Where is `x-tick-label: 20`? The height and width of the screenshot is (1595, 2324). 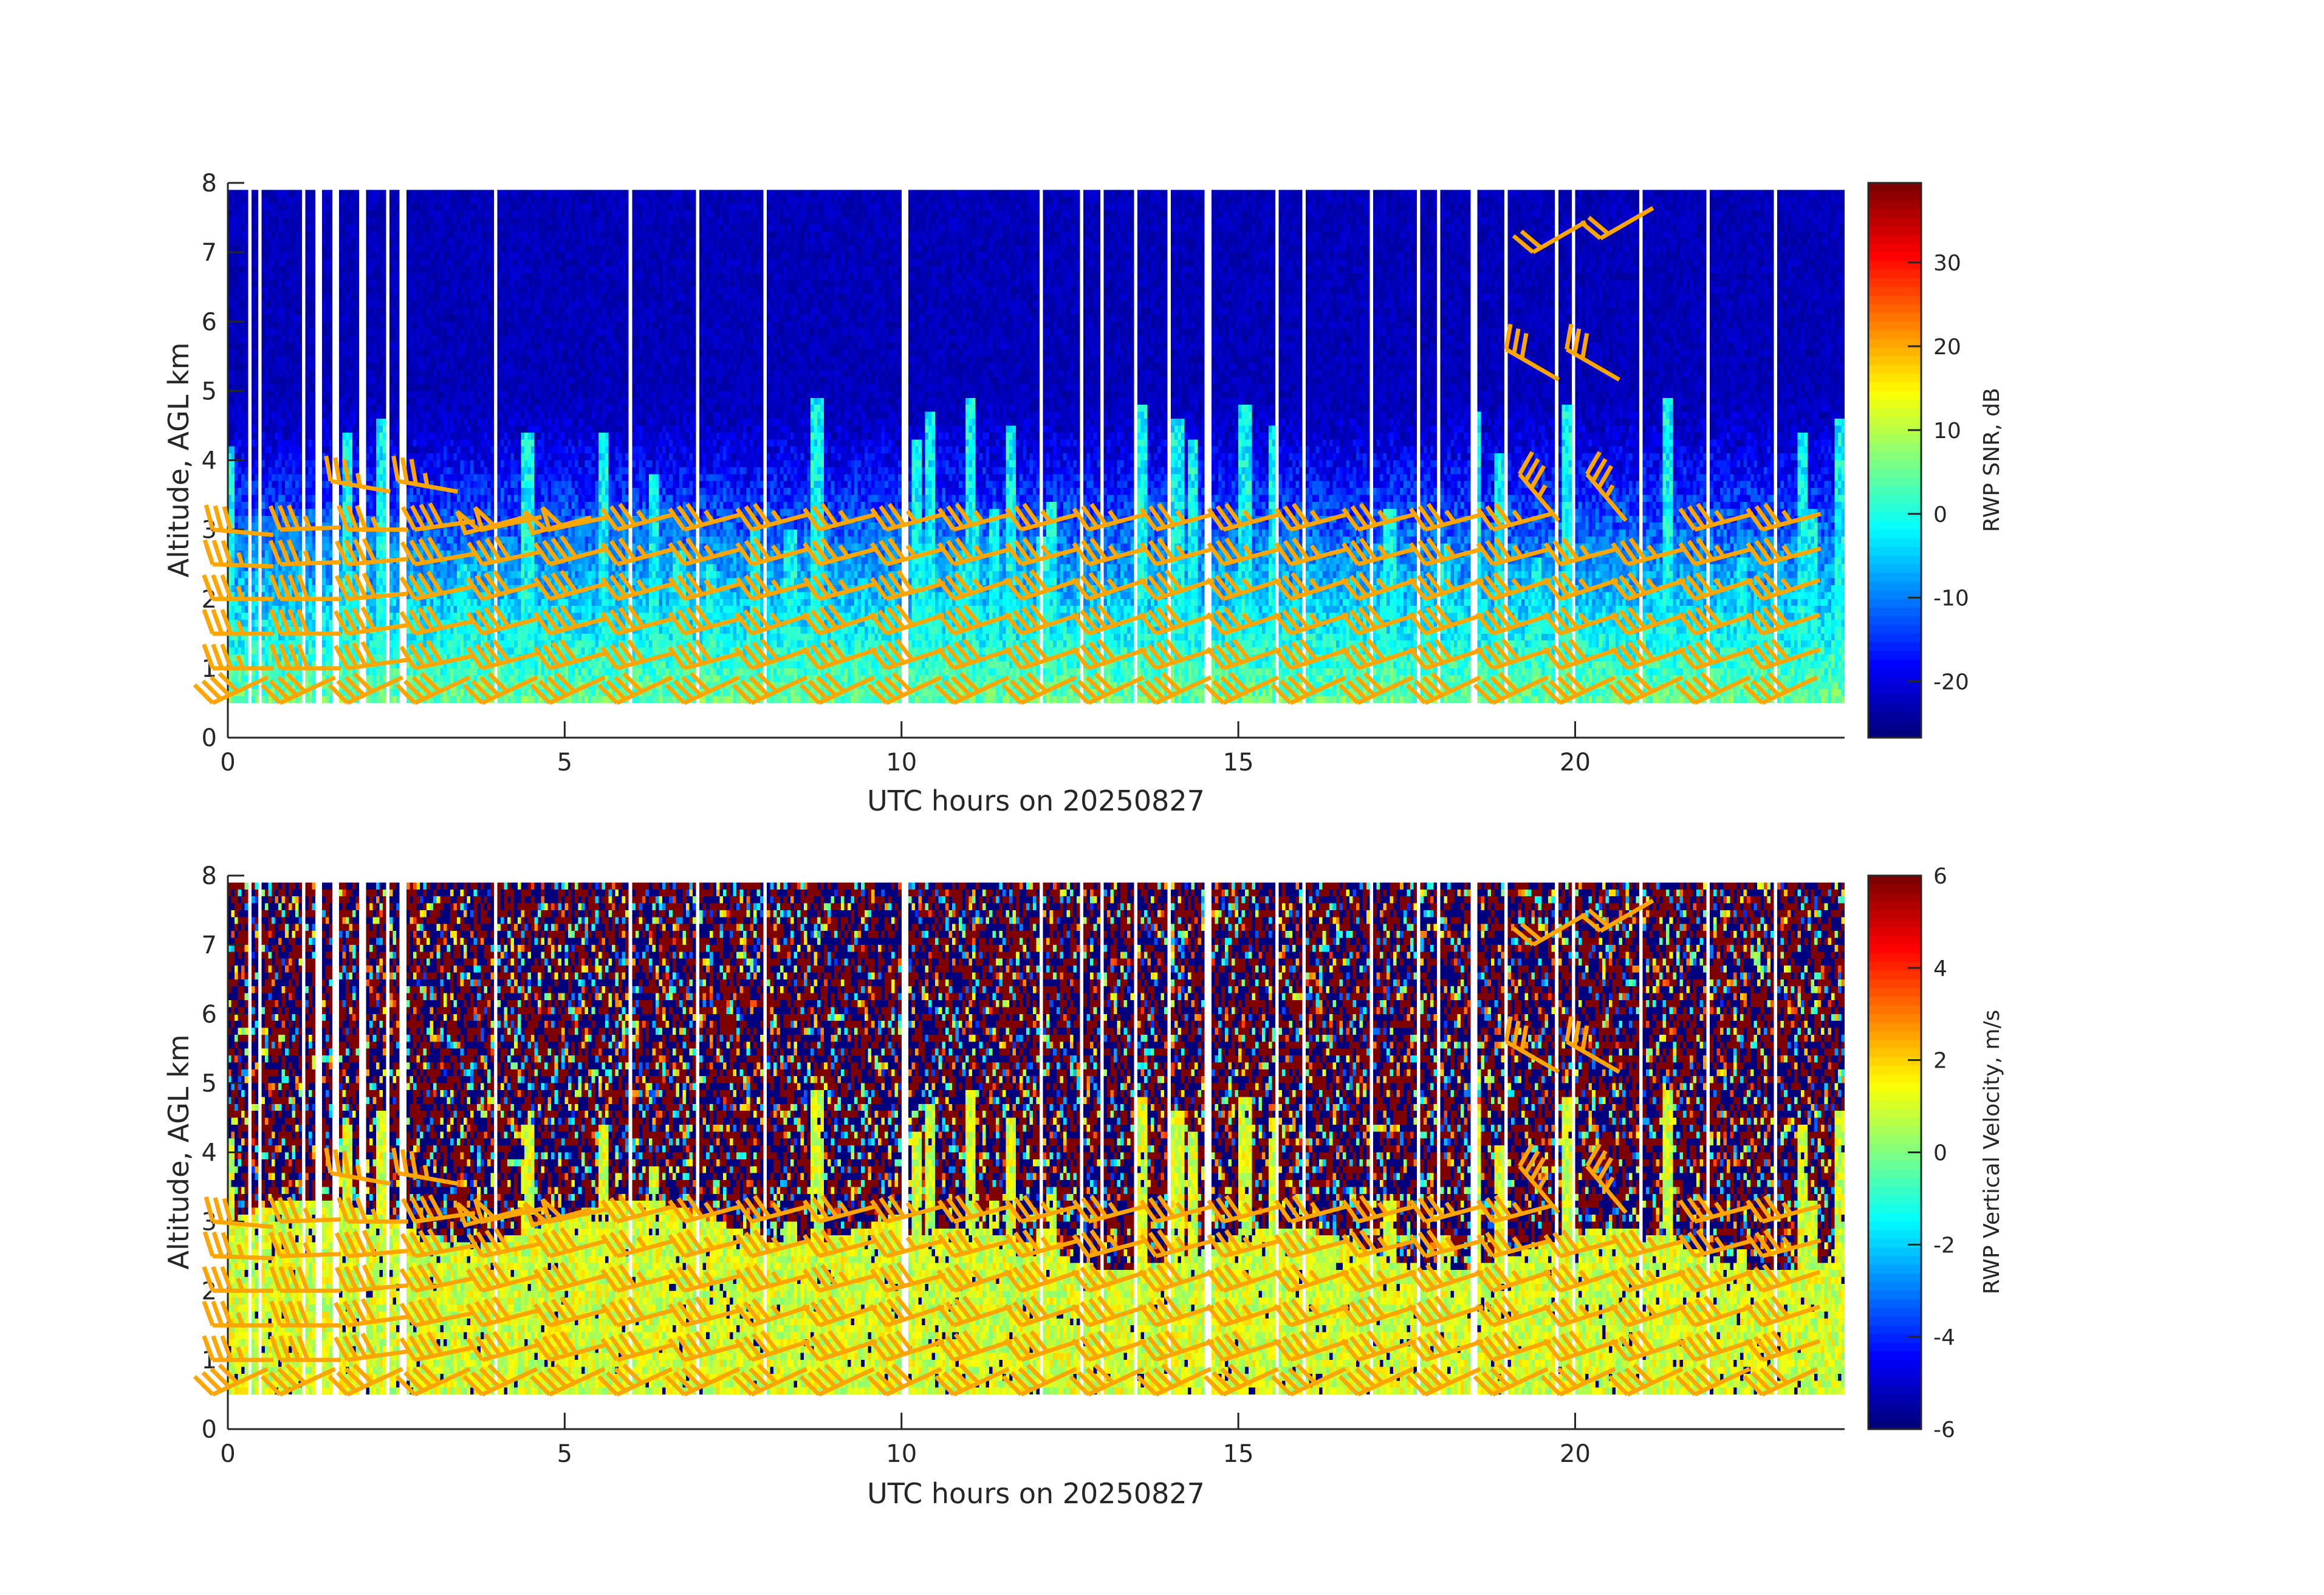 x-tick-label: 20 is located at coordinates (1575, 763).